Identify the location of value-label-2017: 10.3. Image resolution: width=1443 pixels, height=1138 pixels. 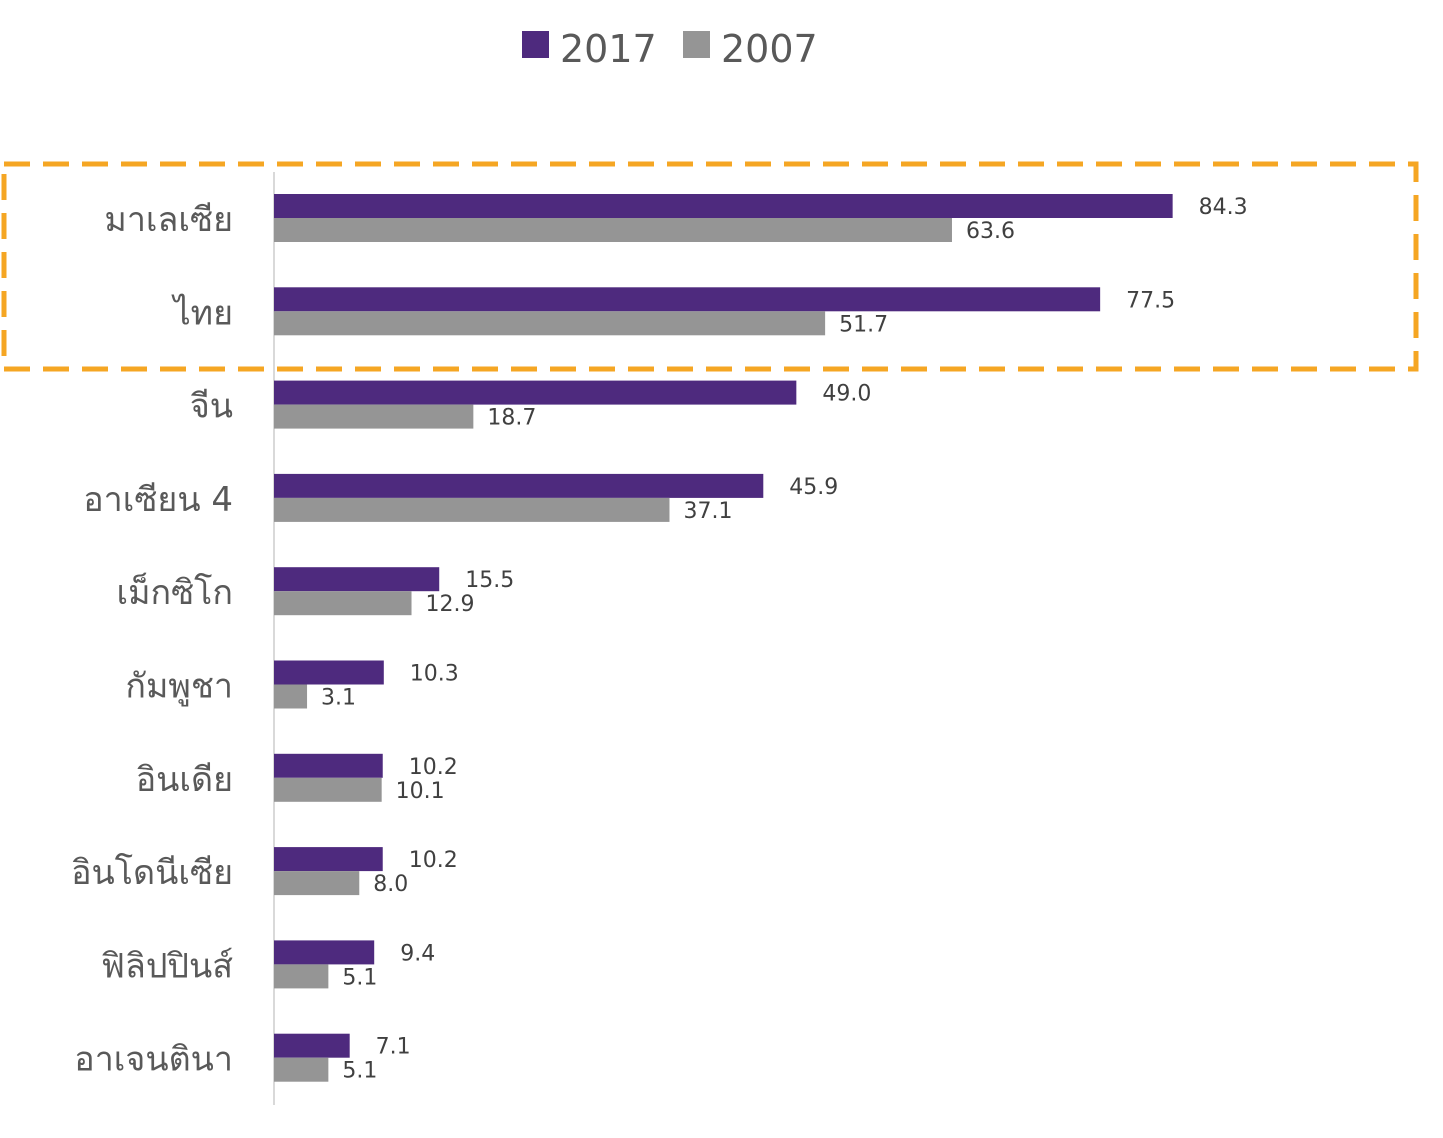
(434, 674).